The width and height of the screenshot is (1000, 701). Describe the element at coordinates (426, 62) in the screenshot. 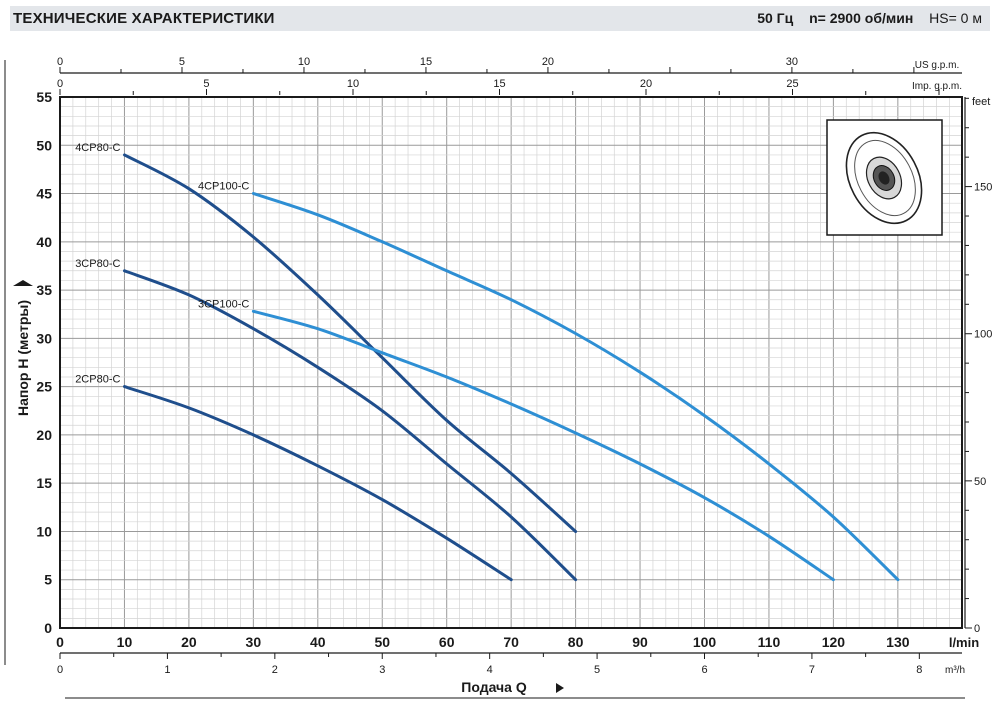

I see `usgpm-tick-label: 15` at that location.